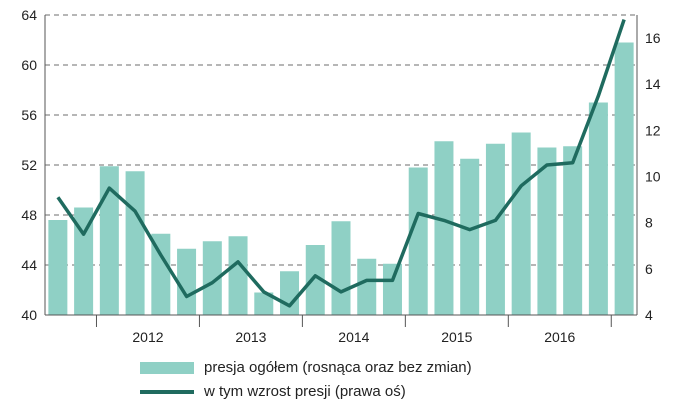  What do you see at coordinates (29, 65) in the screenshot?
I see `left-tick-label: 60` at bounding box center [29, 65].